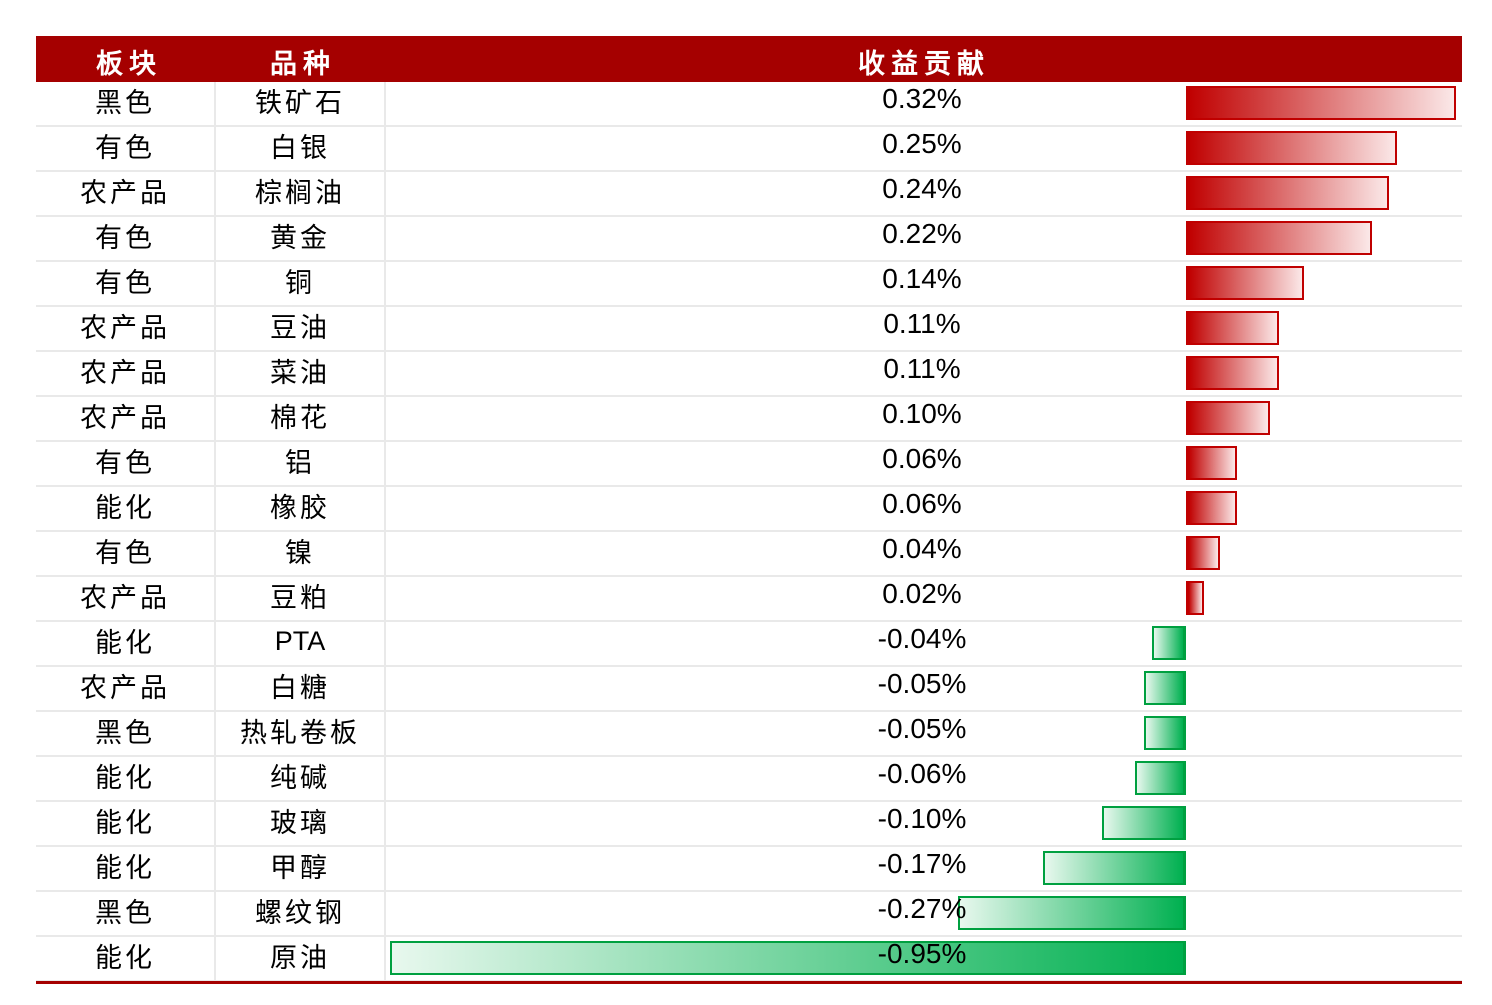 Image resolution: width=1492 pixels, height=1005 pixels. Describe the element at coordinates (301, 463) in the screenshot. I see `variety-cell: 铝` at that location.